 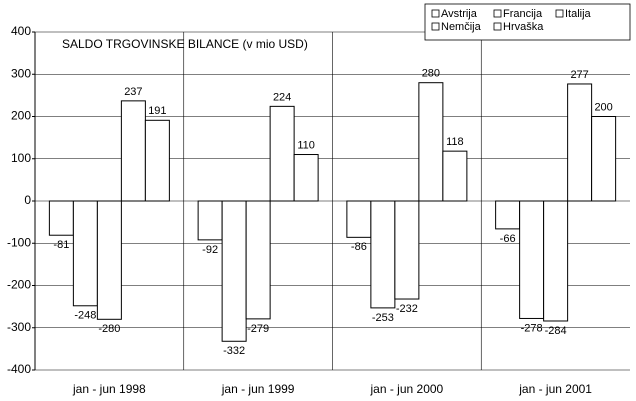 I want to click on value-label: 191, so click(x=157, y=111).